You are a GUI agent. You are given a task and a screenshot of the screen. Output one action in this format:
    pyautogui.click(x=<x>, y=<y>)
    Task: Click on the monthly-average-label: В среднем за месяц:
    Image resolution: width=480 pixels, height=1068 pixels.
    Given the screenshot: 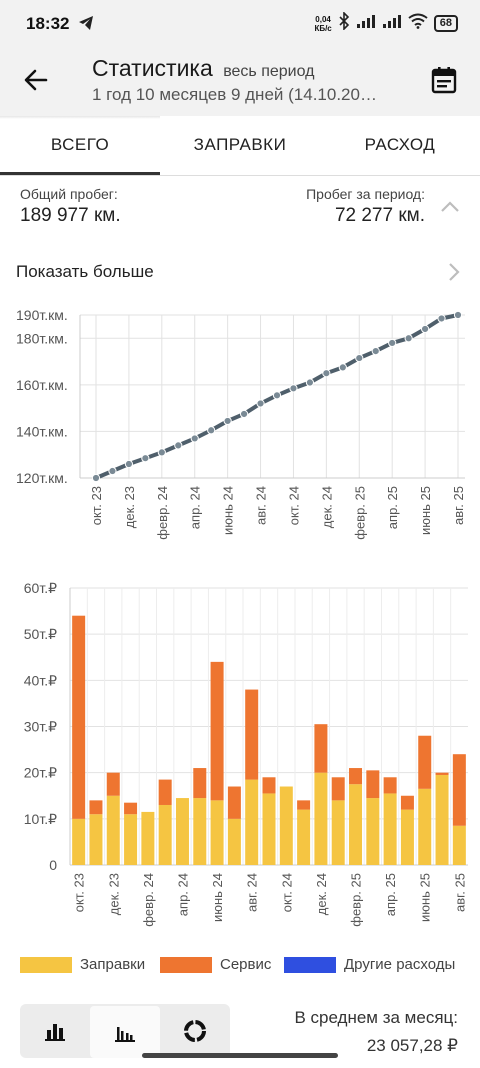 What is the action you would take?
    pyautogui.click(x=376, y=1017)
    